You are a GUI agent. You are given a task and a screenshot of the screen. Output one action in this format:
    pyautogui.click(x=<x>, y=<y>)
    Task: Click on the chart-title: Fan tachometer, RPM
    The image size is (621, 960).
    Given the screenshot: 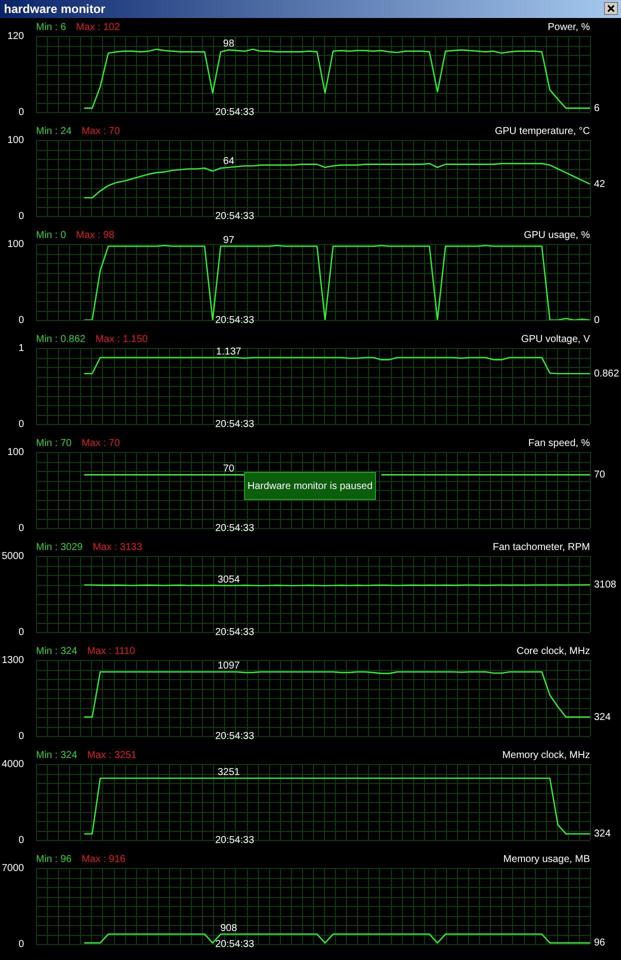 What is the action you would take?
    pyautogui.click(x=541, y=547)
    